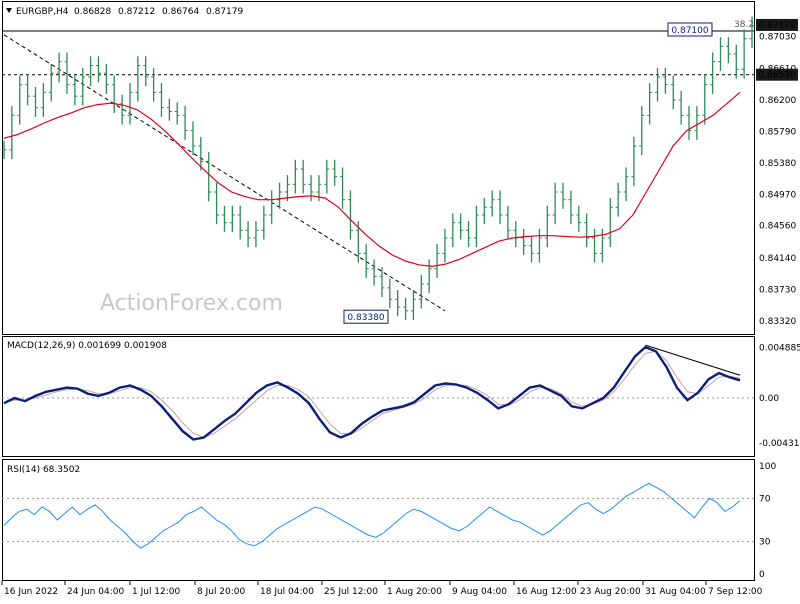 The height and width of the screenshot is (604, 800). What do you see at coordinates (744, 25) in the screenshot?
I see `fibonacci-label: 38.2` at bounding box center [744, 25].